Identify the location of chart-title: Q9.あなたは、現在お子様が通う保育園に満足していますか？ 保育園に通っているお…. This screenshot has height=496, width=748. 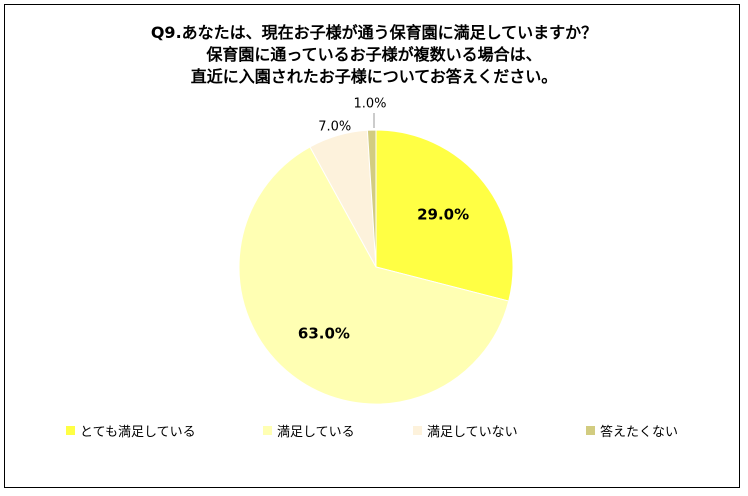
(374, 55).